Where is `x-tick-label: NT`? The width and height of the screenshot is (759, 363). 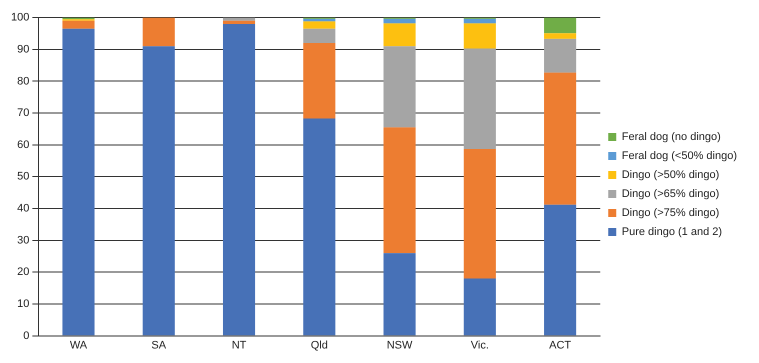 x-tick-label: NT is located at coordinates (239, 345).